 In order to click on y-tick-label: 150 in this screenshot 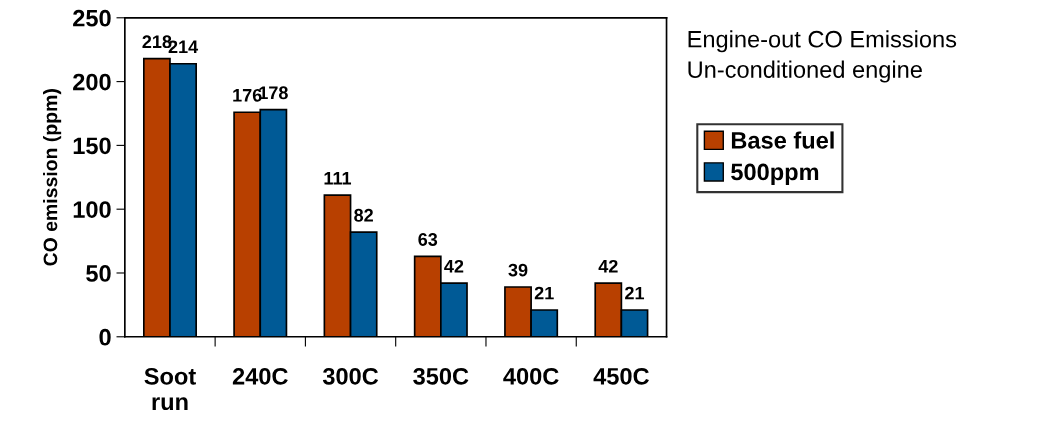, I will do `click(92, 146)`.